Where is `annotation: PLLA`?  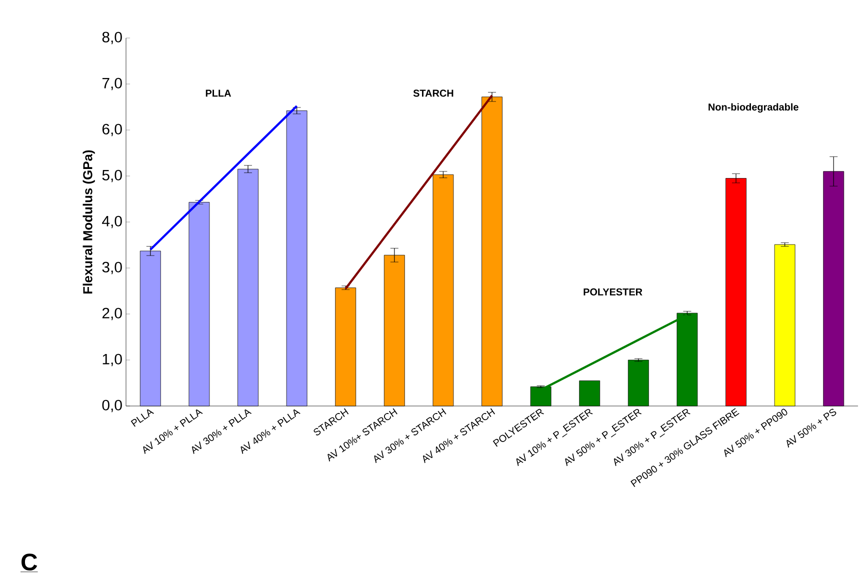
annotation: PLLA is located at coordinates (218, 93).